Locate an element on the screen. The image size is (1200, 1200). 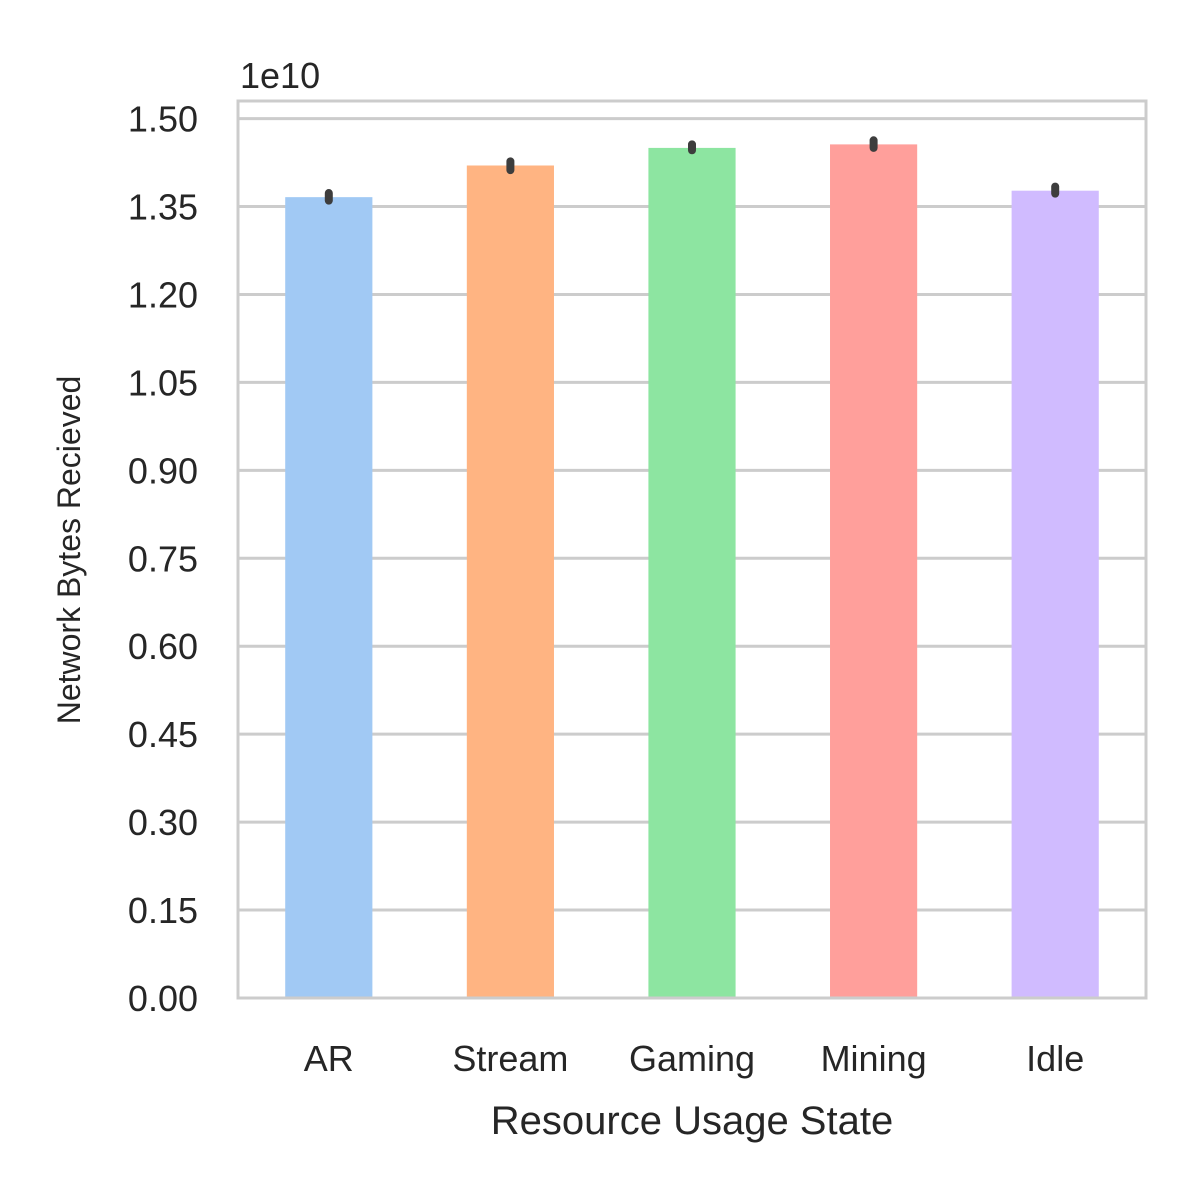
x-tick-labels: AR Stream Gaming Mining Idle is located at coordinates (694, 1058).